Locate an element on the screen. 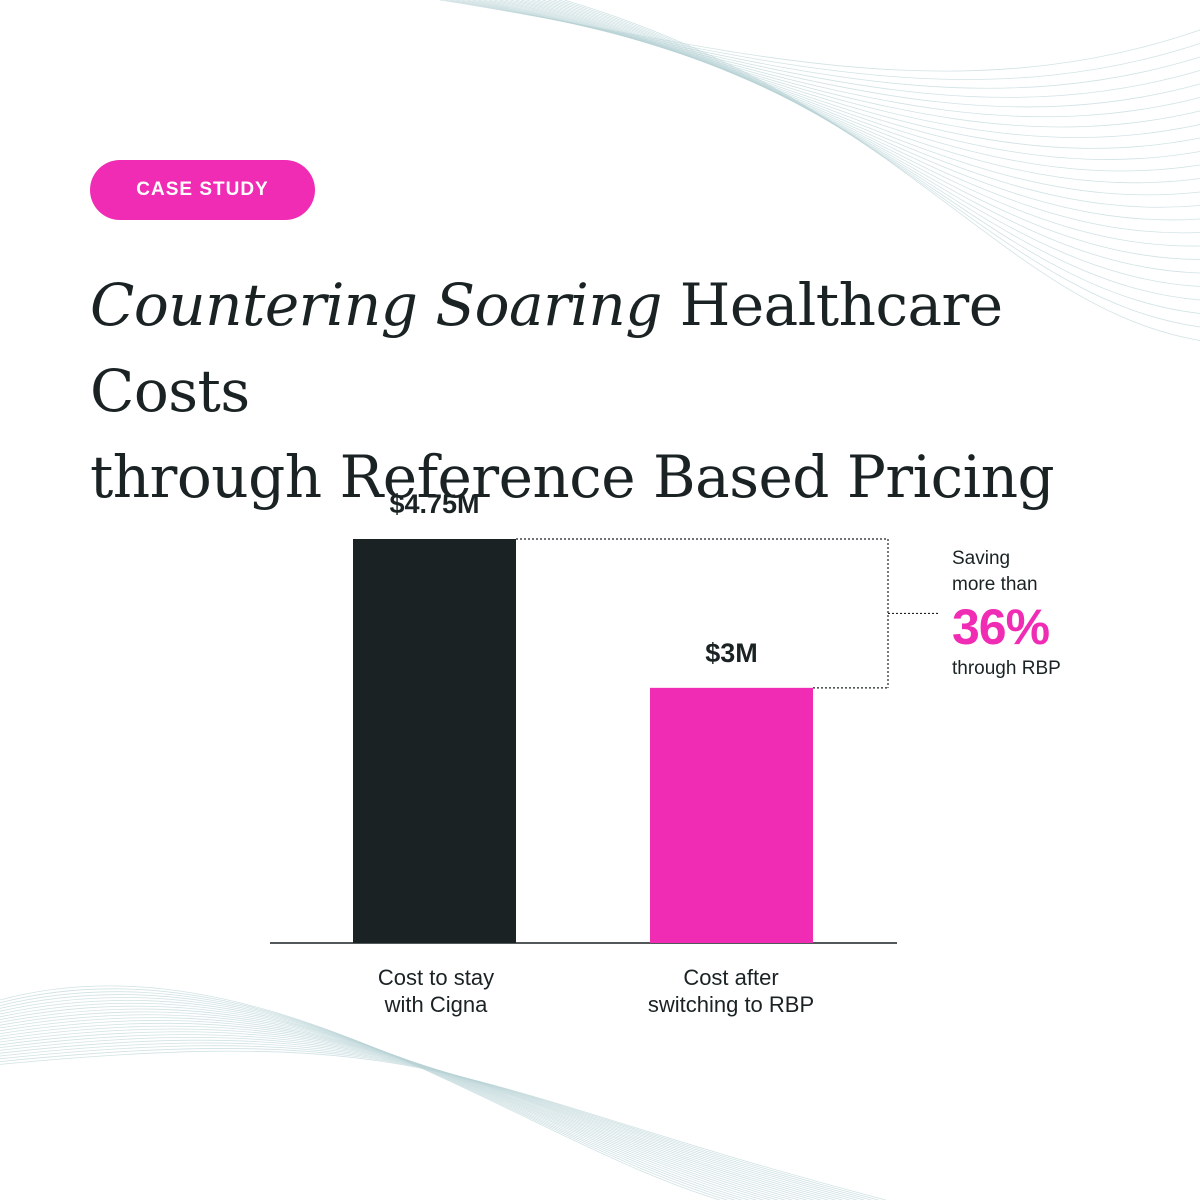 The image size is (1200, 1200). bar-value-label-1: $3M is located at coordinates (731, 653).